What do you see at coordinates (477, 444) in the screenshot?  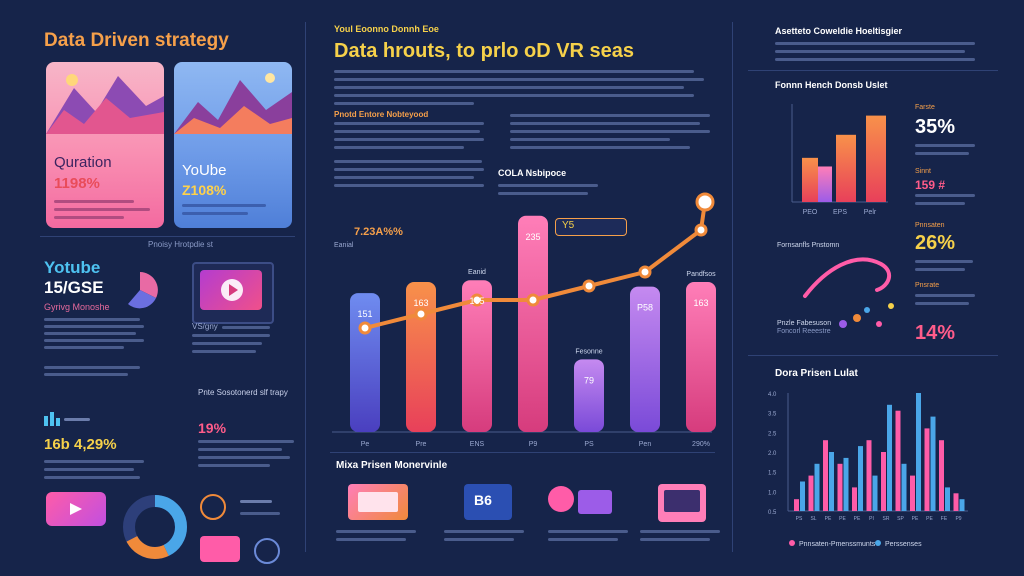 I see `x-tick-label: ENS` at bounding box center [477, 444].